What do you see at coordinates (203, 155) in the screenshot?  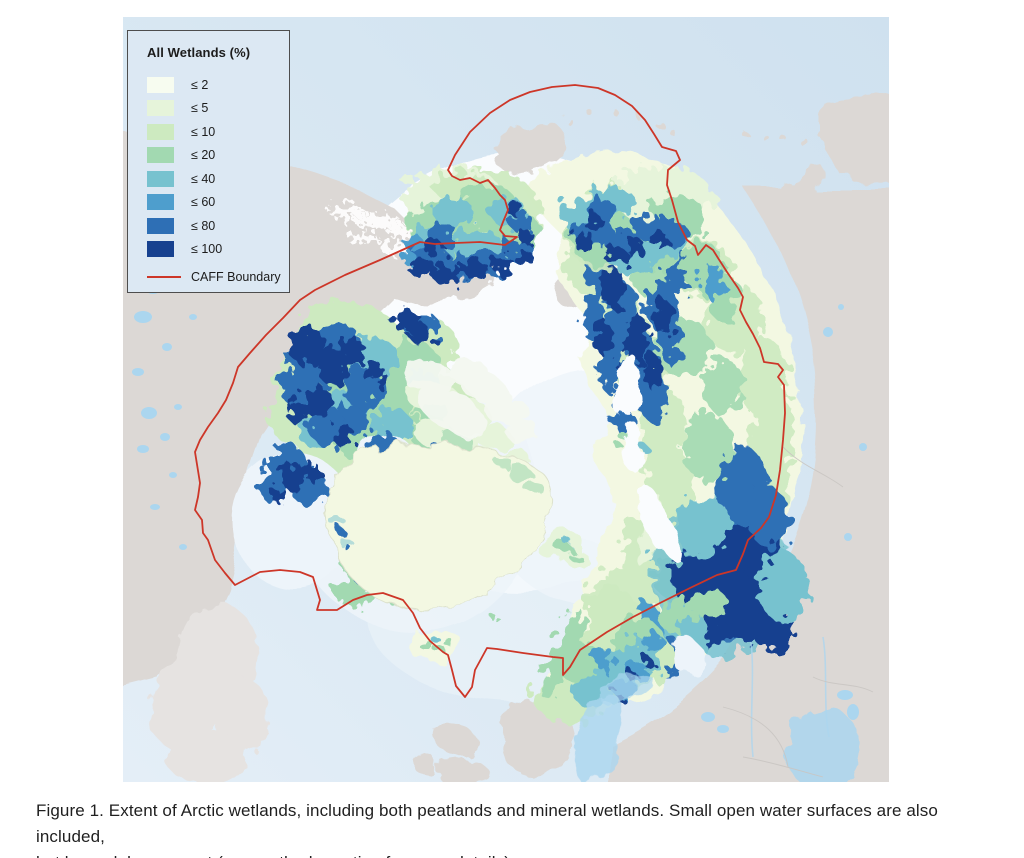 I see `legend-label: ≤ 20` at bounding box center [203, 155].